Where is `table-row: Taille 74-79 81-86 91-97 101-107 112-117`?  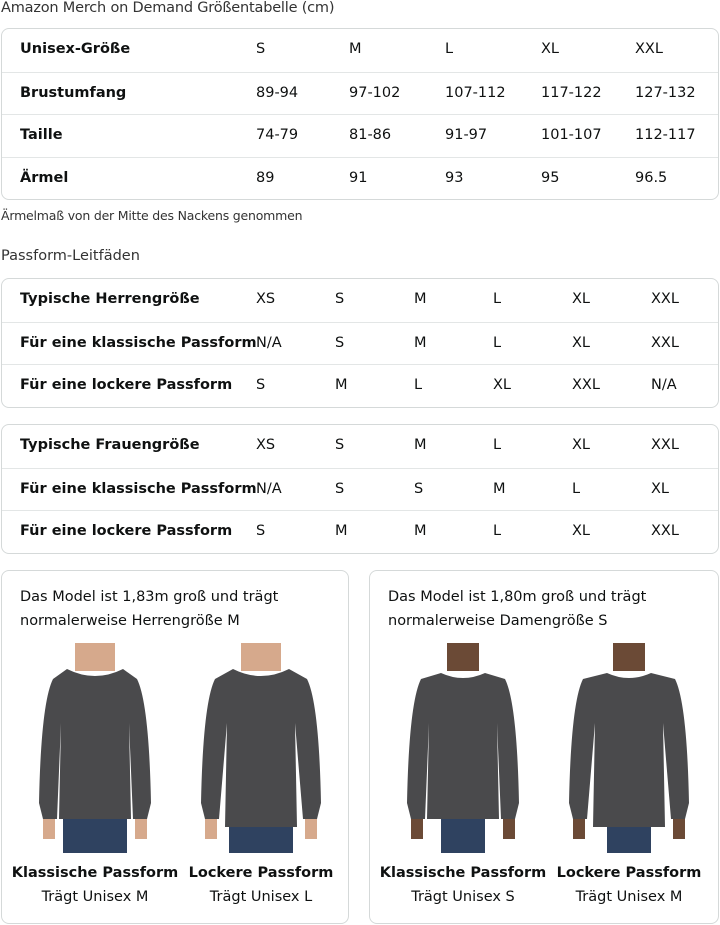 table-row: Taille 74-79 81-86 91-97 101-107 112-117 is located at coordinates (360, 135).